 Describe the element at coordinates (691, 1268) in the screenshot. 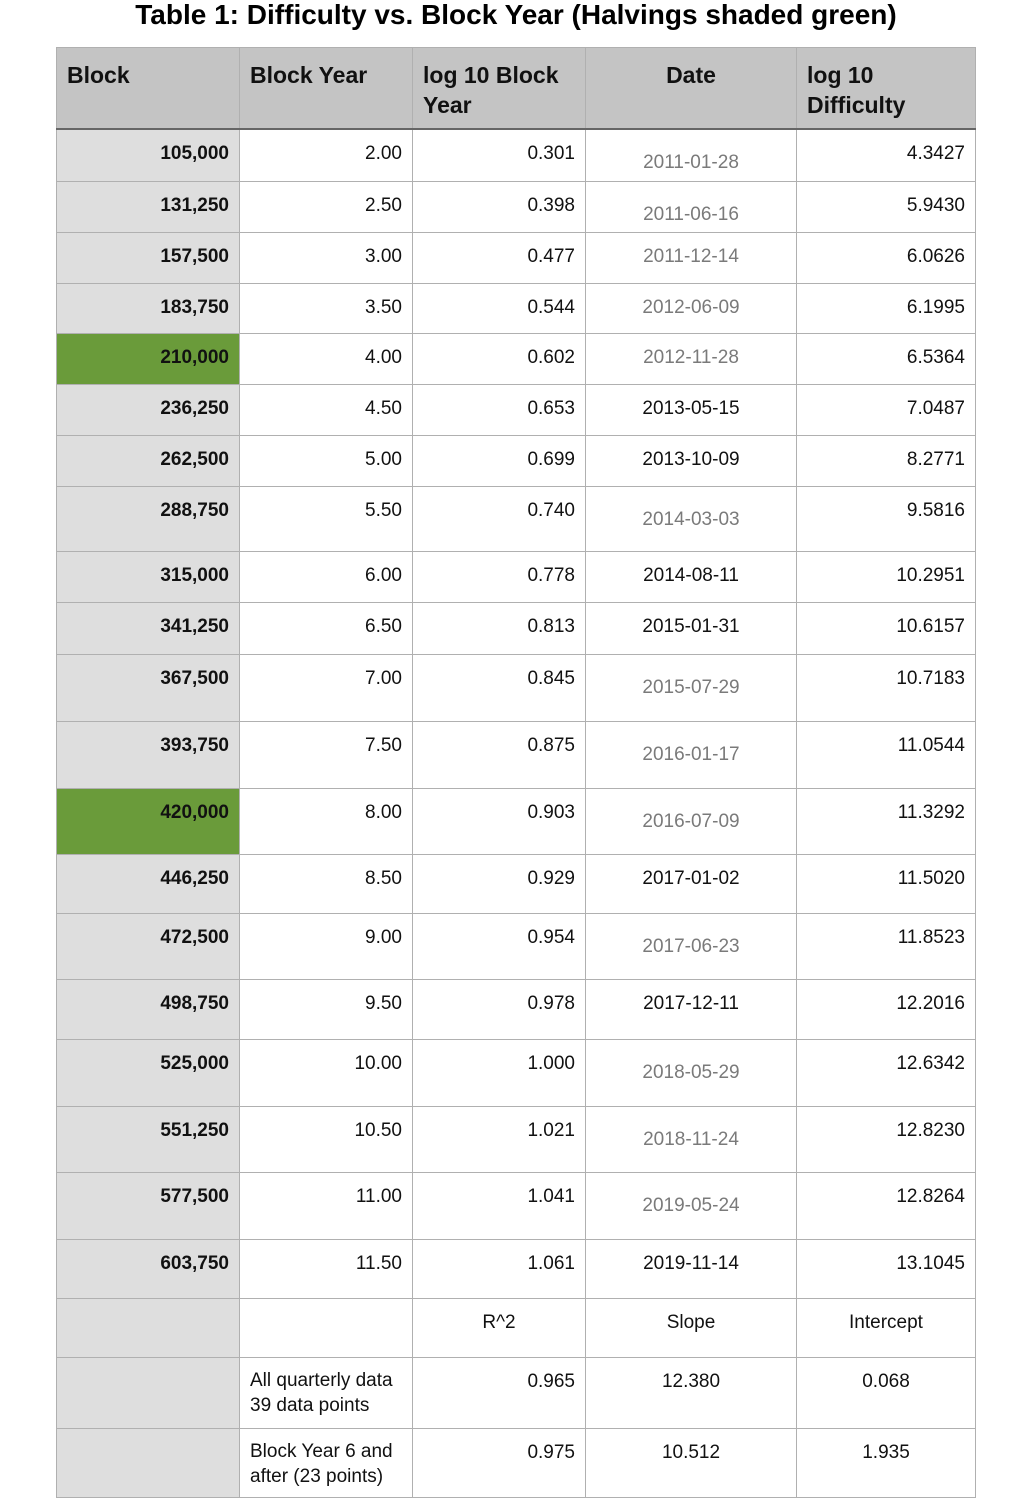

I see `date-cell: 2019-11-14` at that location.